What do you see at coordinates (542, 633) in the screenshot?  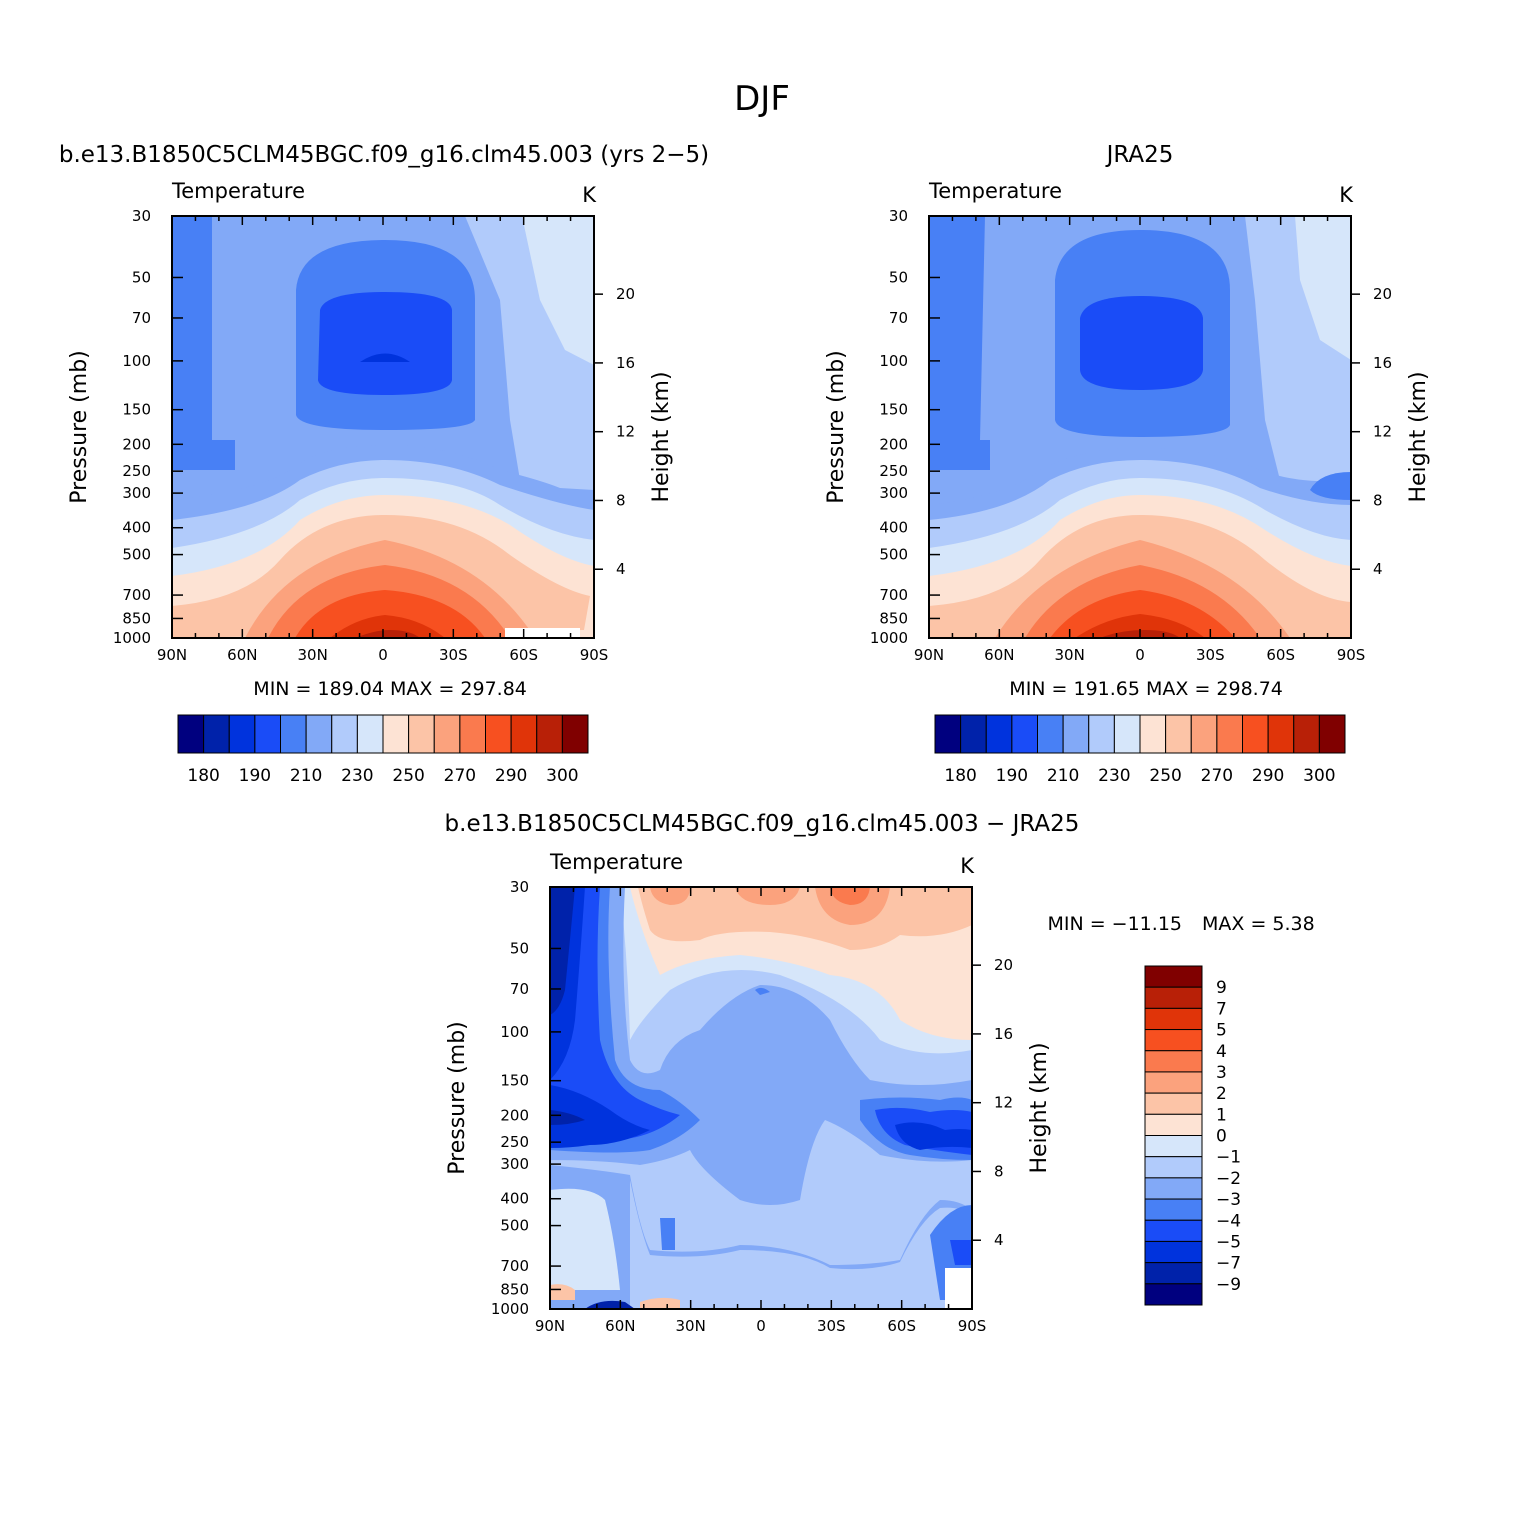 I see `missing-data` at bounding box center [542, 633].